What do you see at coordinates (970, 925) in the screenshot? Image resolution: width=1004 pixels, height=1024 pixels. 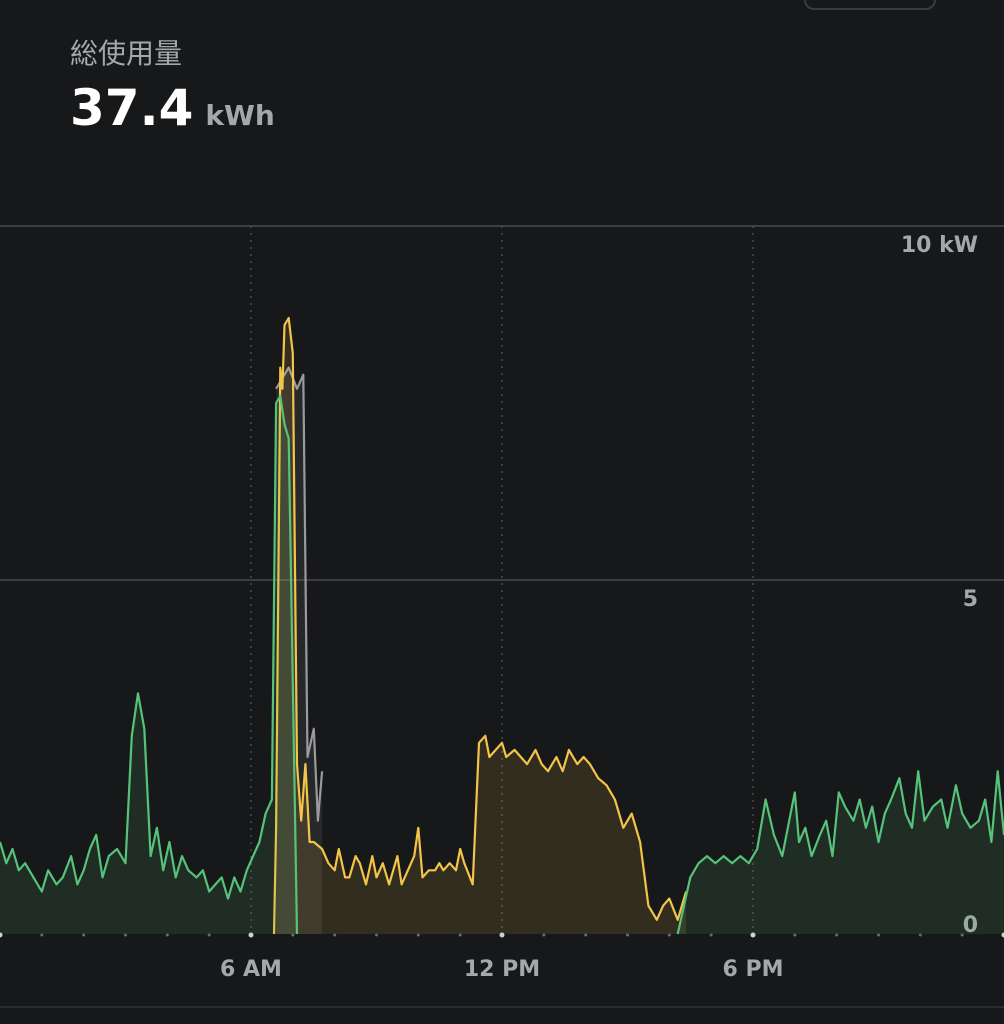 I see `y-tick-label: 0` at bounding box center [970, 925].